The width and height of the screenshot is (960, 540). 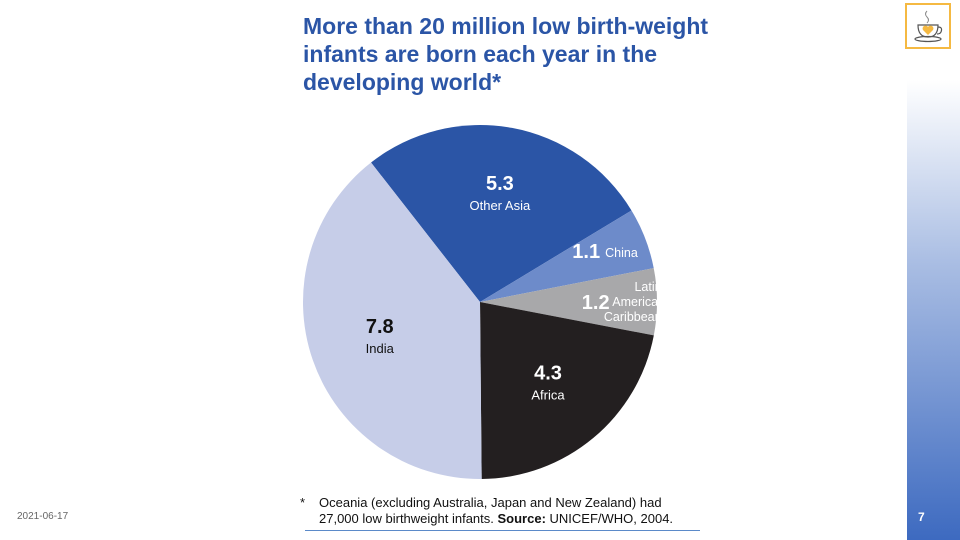 I want to click on coffee-cup-heart-icon, so click(x=928, y=26).